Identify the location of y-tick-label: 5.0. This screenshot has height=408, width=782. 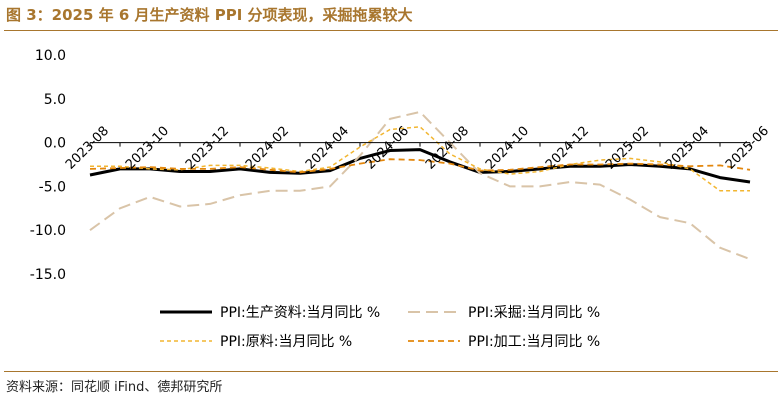
(55, 100).